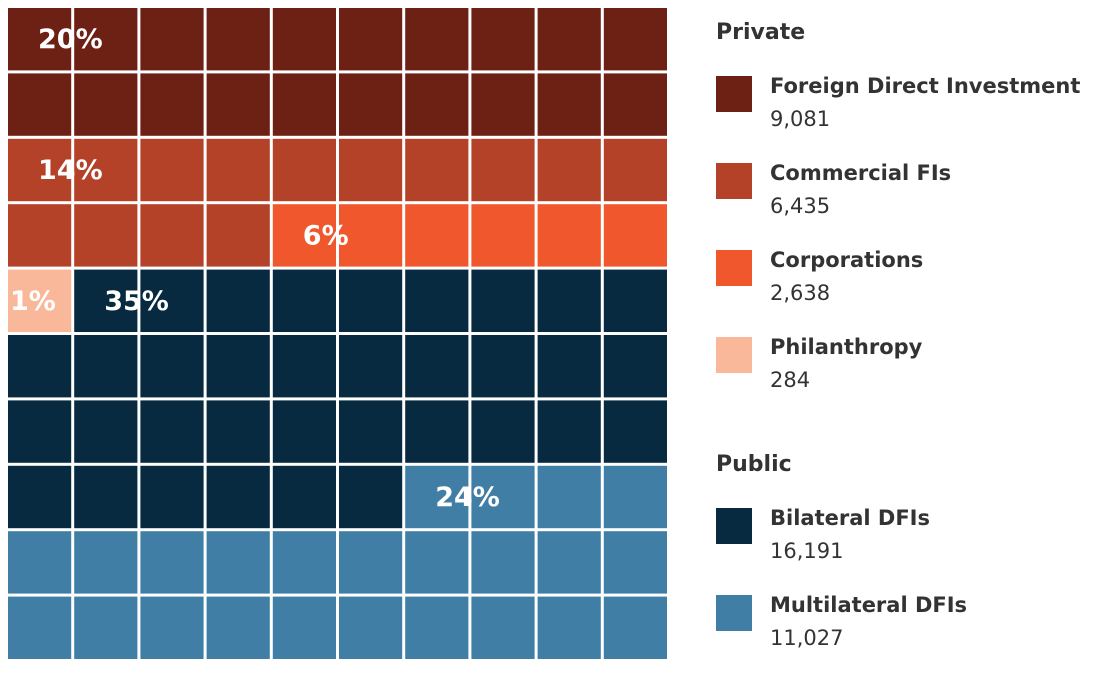  I want to click on legend-value: 11,027, so click(806, 638).